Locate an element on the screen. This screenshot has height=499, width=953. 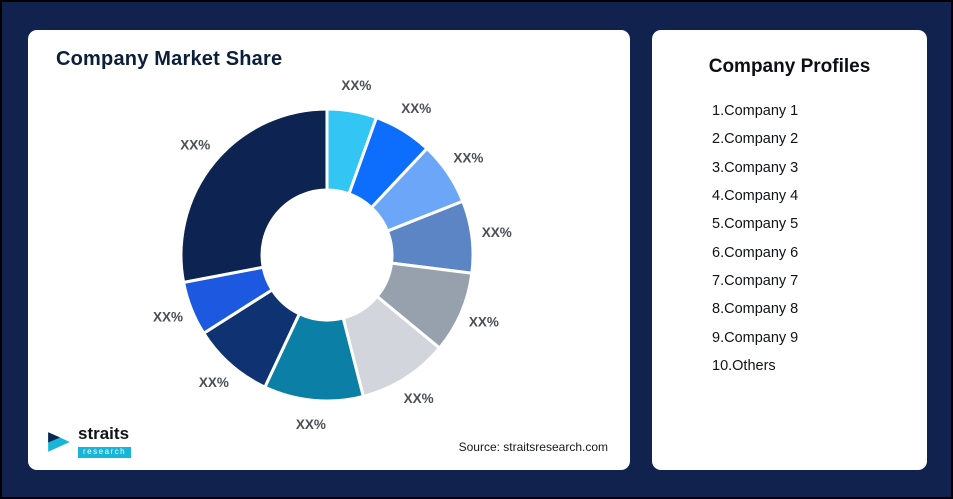
logo-brand-text: straits is located at coordinates (104, 433).